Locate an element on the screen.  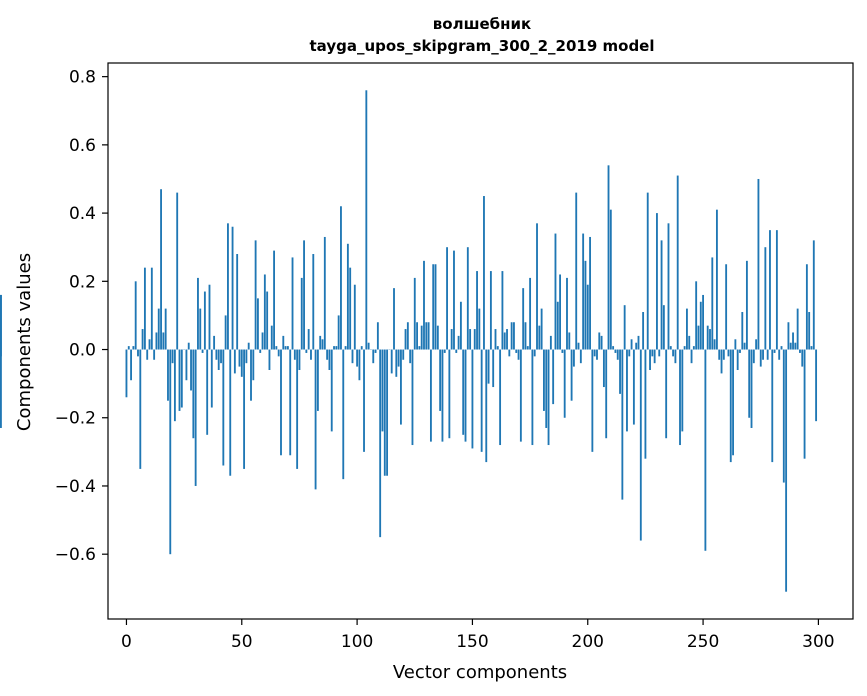
y-tick-label: 0.0 is located at coordinates (82, 351).